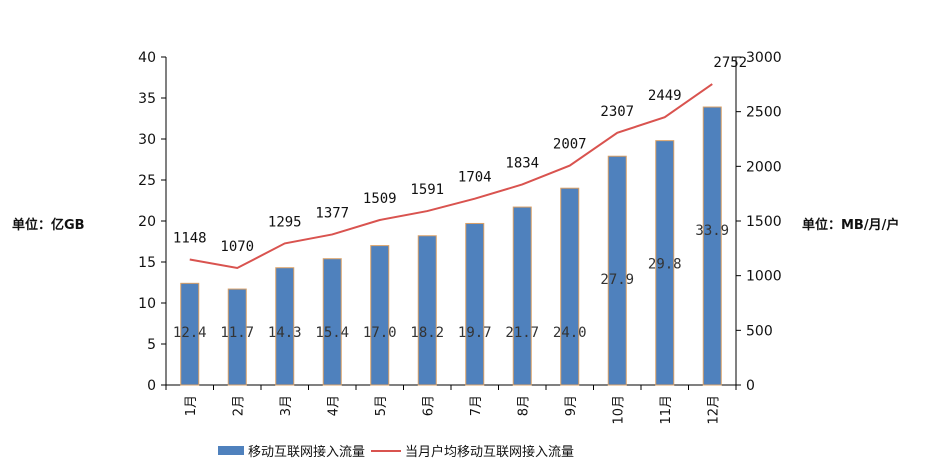 This screenshot has width=938, height=474. Describe the element at coordinates (238, 405) in the screenshot. I see `x-tick-label: 2月` at that location.